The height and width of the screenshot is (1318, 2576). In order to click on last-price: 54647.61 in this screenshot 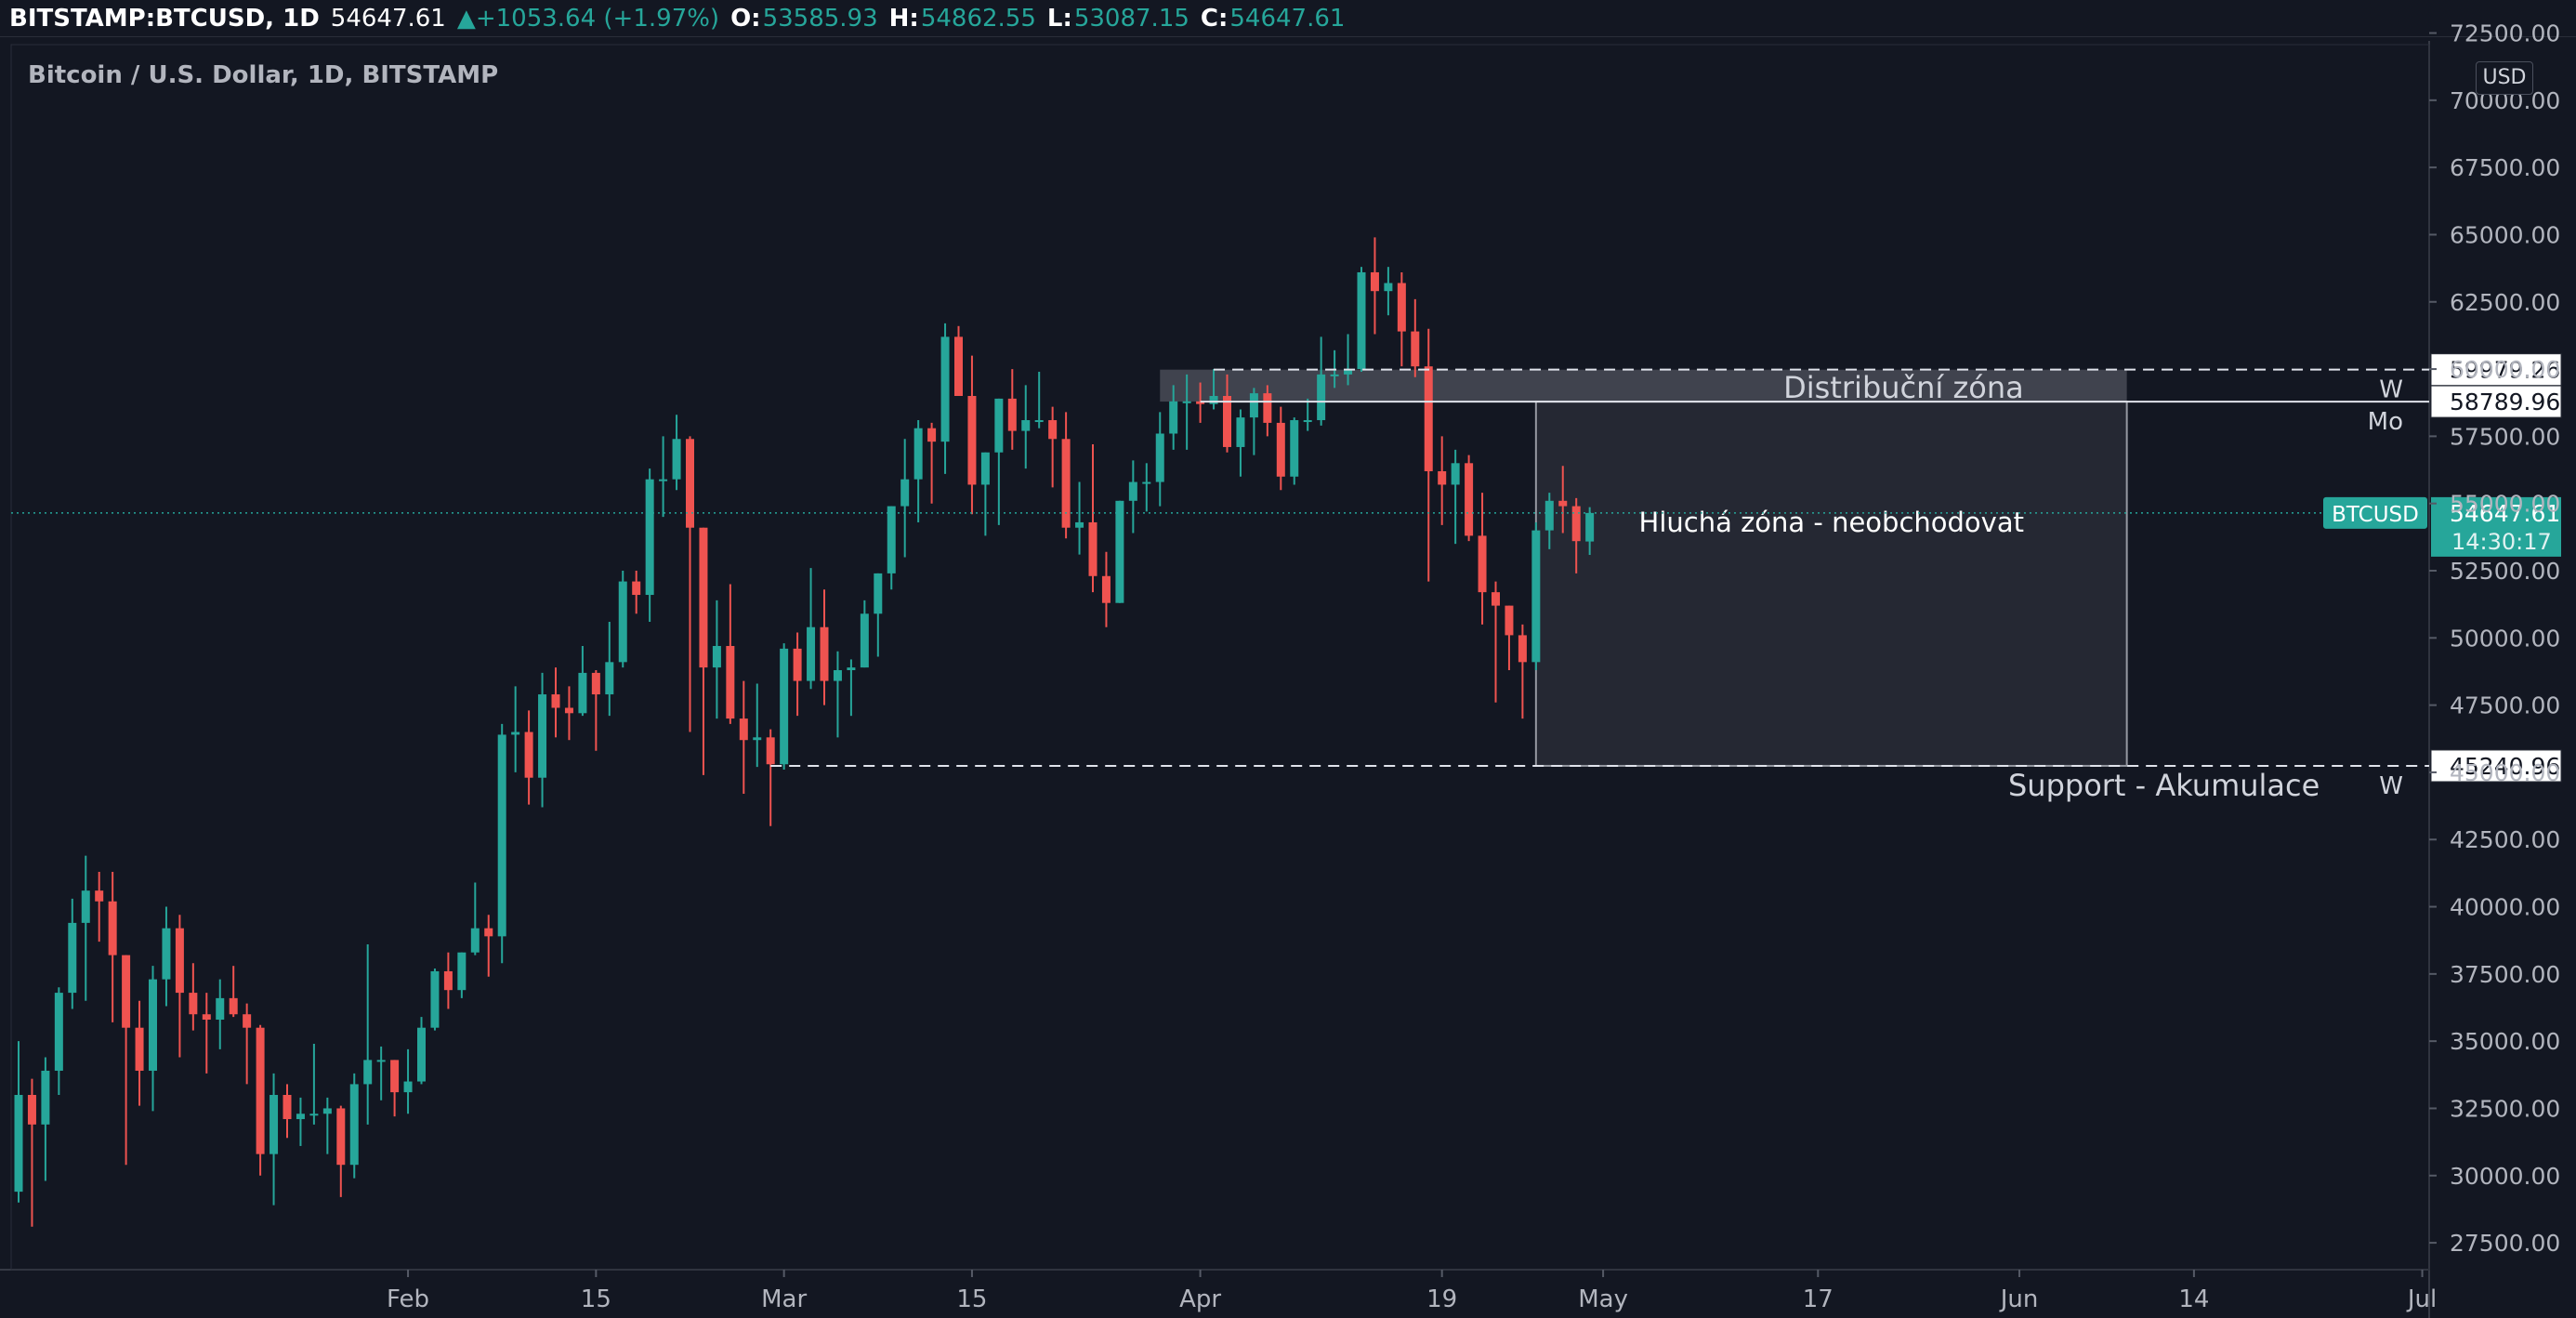, I will do `click(388, 18)`.